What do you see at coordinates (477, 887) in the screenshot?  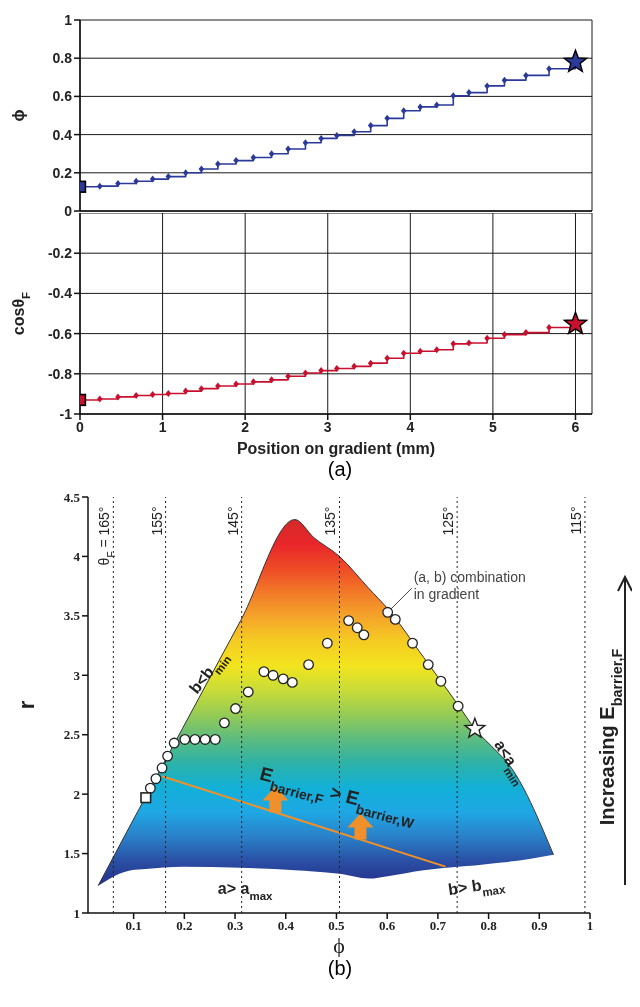 I see `annotation: b> b$_{max}$` at bounding box center [477, 887].